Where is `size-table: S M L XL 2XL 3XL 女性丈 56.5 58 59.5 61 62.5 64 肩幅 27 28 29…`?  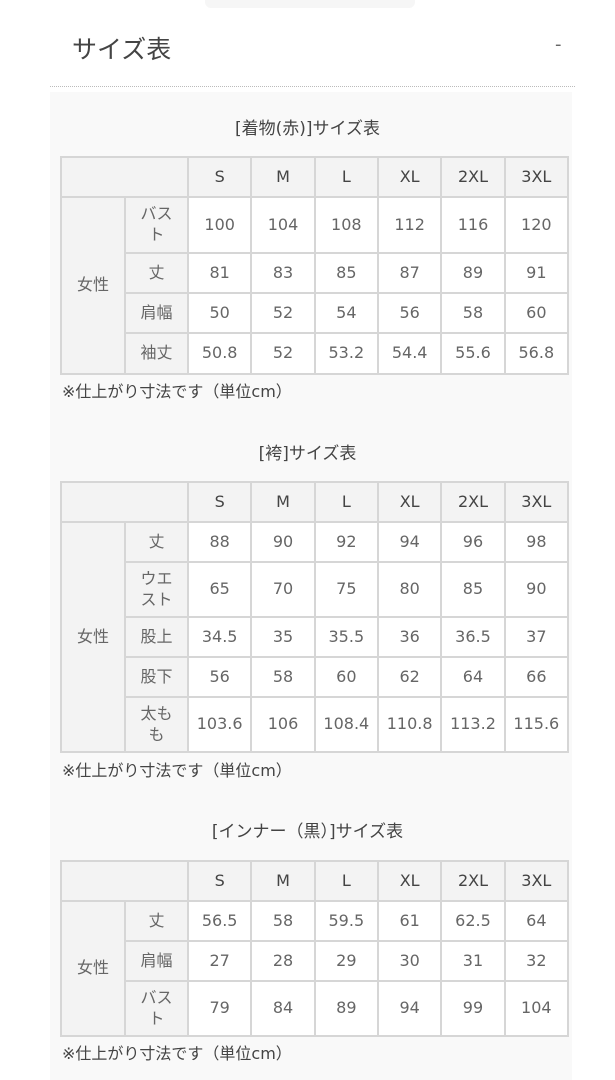 size-table: S M L XL 2XL 3XL 女性丈 56.5 58 59.5 61 62.5 64 肩幅 27 28 29… is located at coordinates (315, 948).